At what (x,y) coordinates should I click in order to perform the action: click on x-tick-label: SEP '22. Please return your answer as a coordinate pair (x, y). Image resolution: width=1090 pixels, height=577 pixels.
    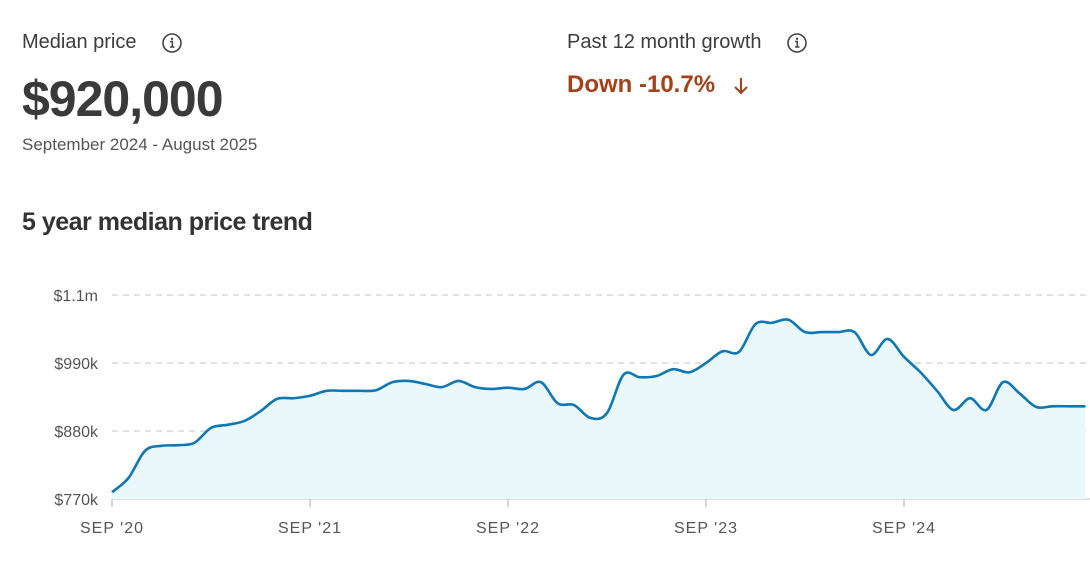
    Looking at the image, I should click on (508, 528).